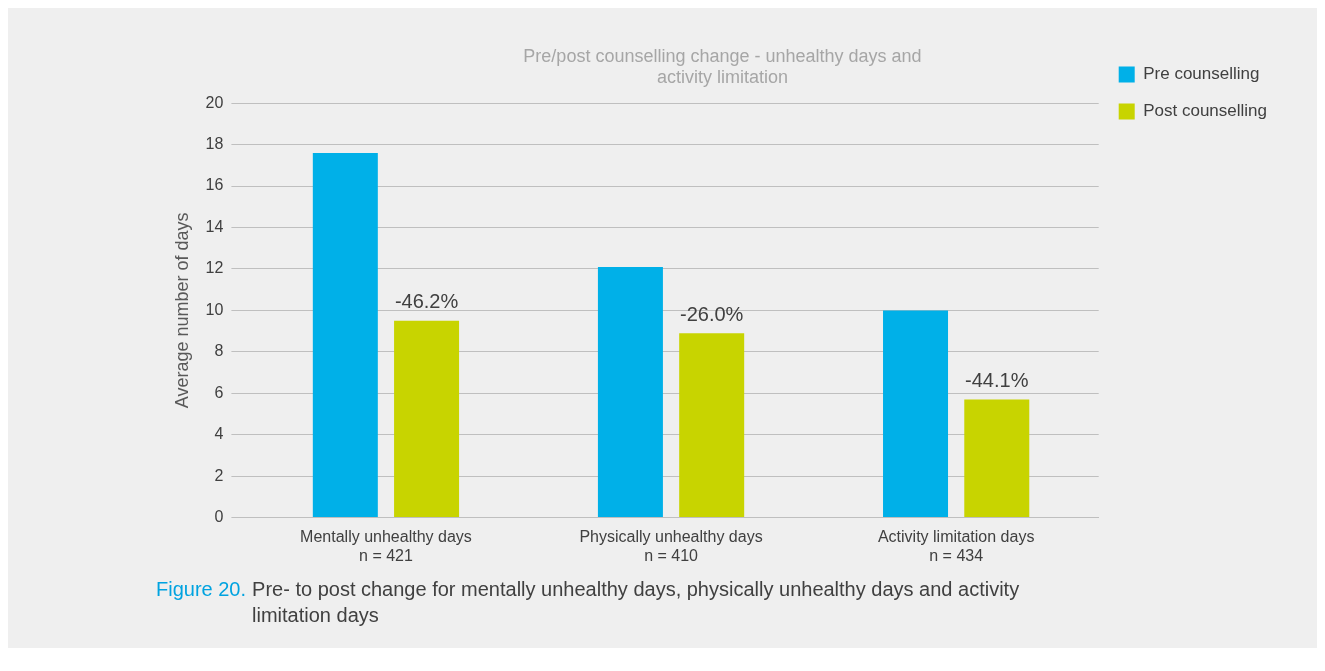 This screenshot has height=671, width=1325. Describe the element at coordinates (214, 102) in the screenshot. I see `y-tick-label: 20` at that location.